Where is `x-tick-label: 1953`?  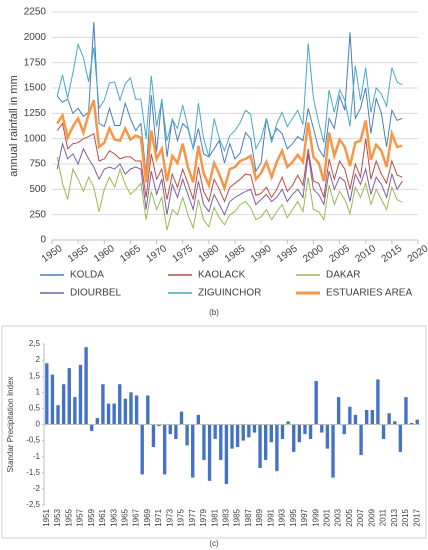
x-tick-label: 1953 is located at coordinates (57, 517).